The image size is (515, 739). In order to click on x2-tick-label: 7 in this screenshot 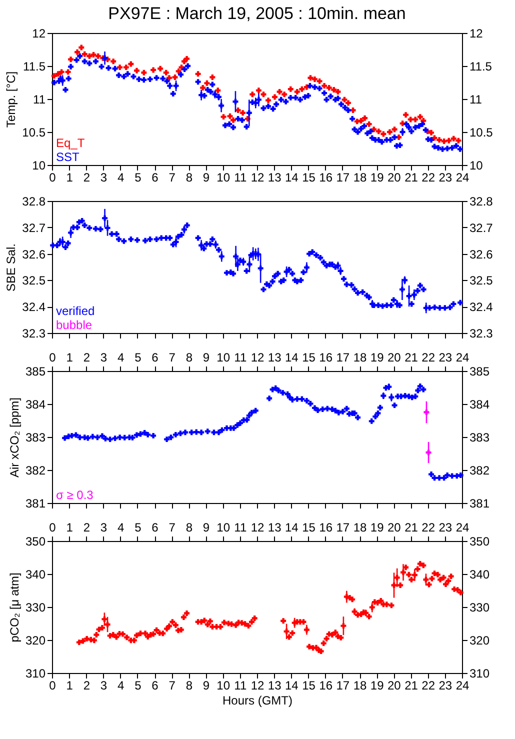, I will do `click(172, 527)`.